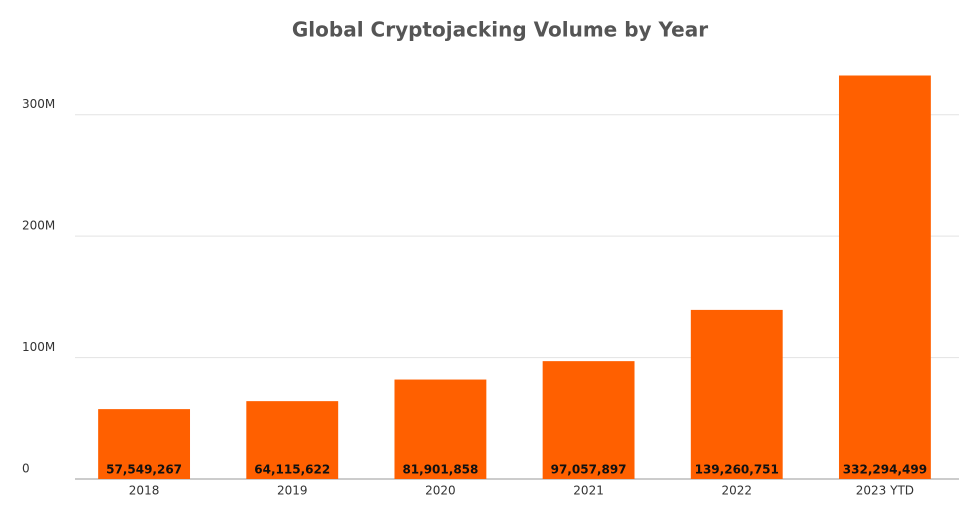  Describe the element at coordinates (440, 491) in the screenshot. I see `x-tick-label: 2020` at that location.